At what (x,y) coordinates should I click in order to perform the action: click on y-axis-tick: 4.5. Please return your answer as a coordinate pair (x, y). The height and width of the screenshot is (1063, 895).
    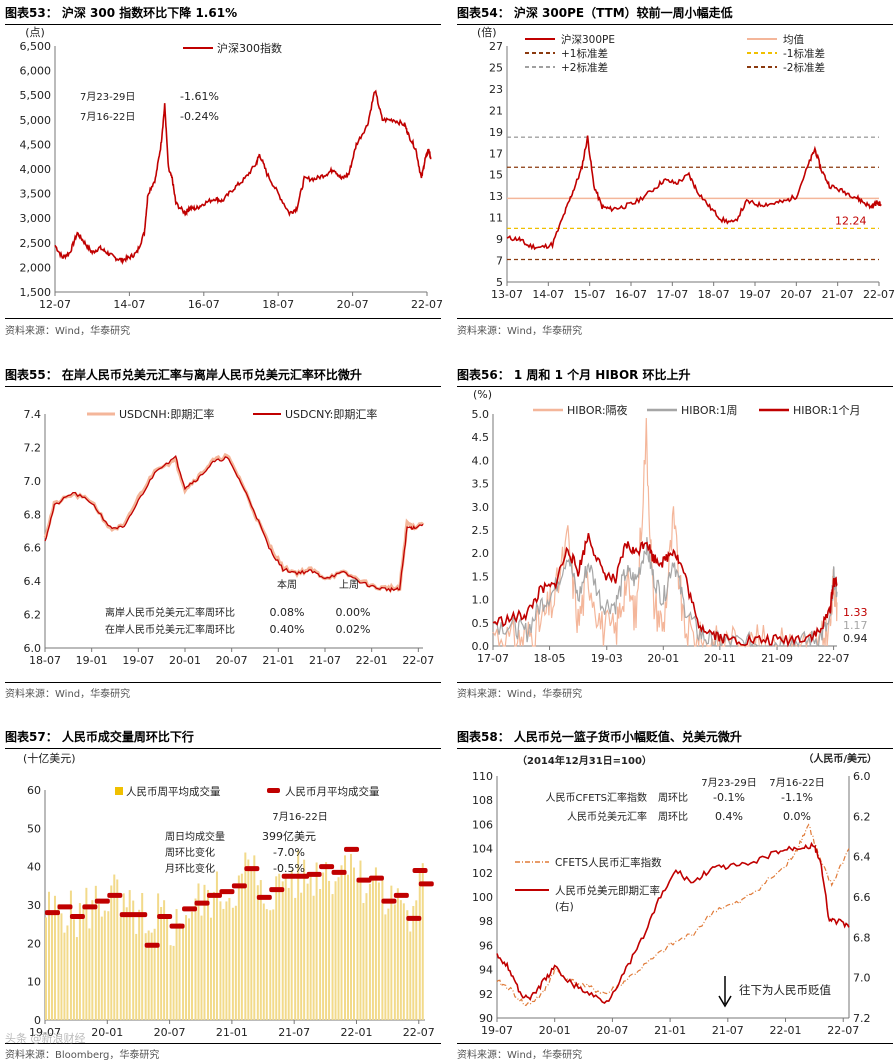
    Looking at the image, I should click on (481, 437).